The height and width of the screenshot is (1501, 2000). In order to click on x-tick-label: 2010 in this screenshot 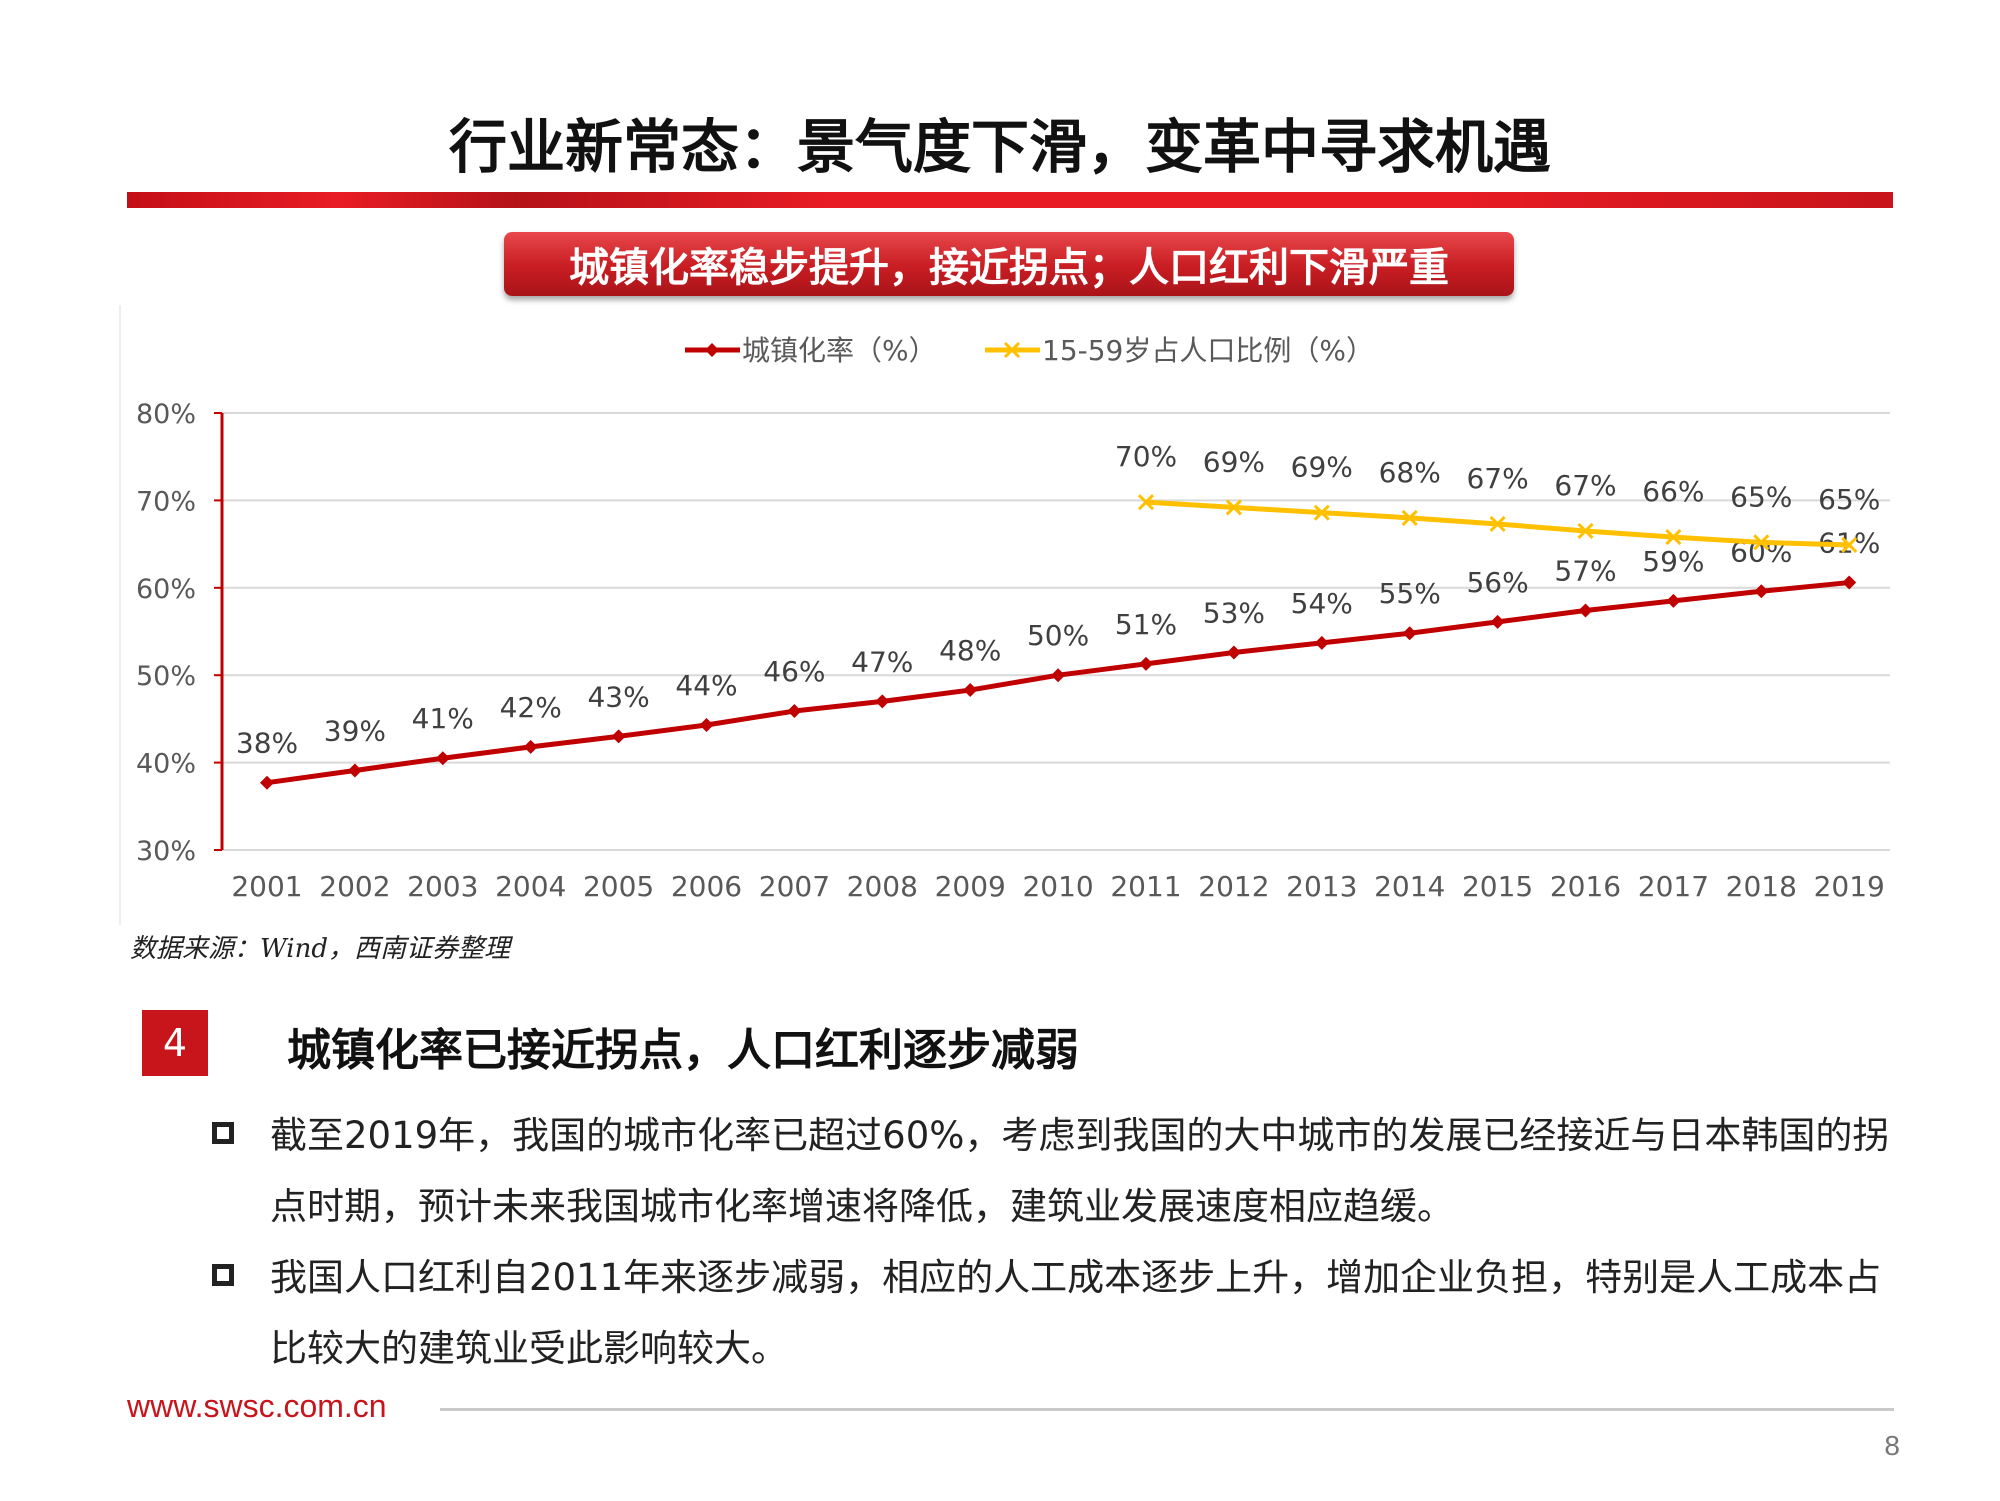, I will do `click(1057, 886)`.